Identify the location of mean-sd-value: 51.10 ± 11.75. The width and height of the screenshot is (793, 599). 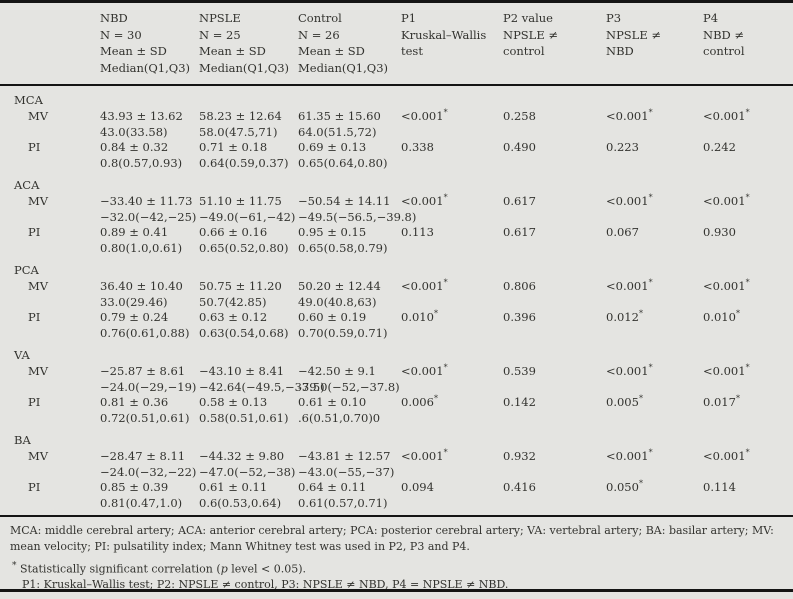
(240, 201).